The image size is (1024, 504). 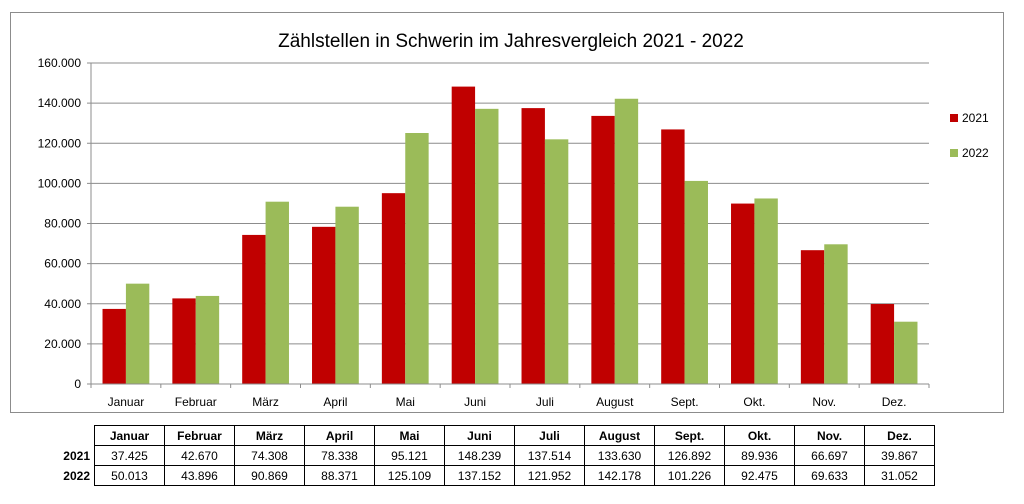 What do you see at coordinates (626, 241) in the screenshot?
I see `bar-2022-august` at bounding box center [626, 241].